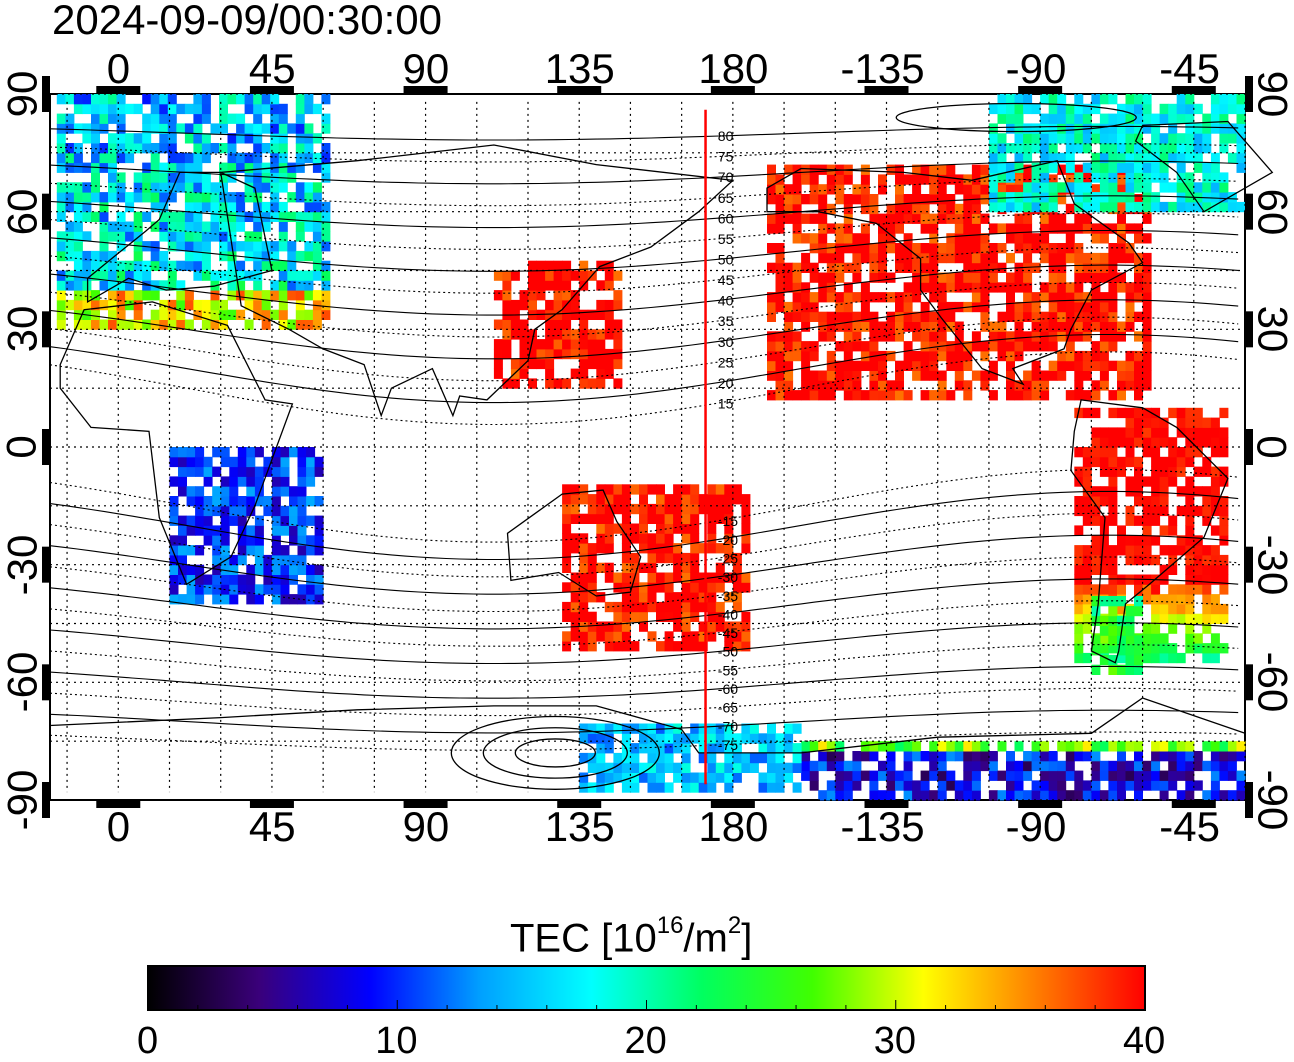  I want to click on magnetic-lat-label: -20, so click(728, 540).